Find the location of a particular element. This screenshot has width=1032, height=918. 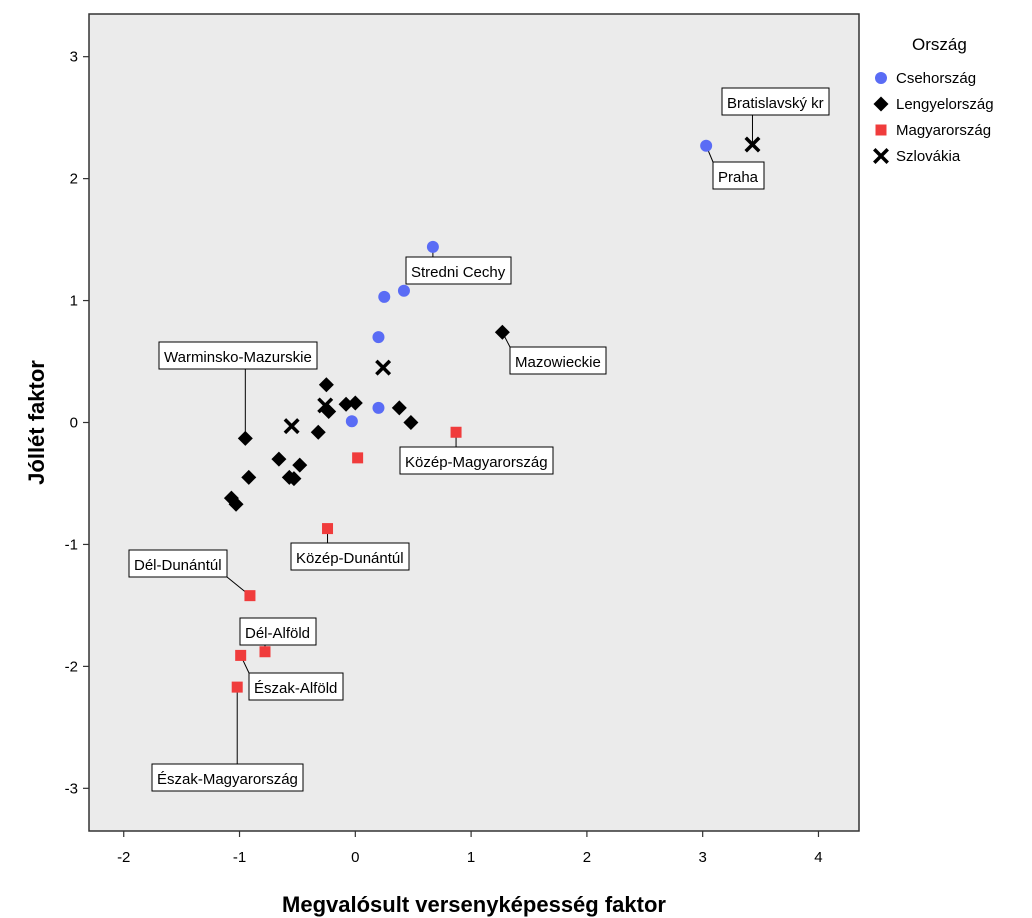

x-tick-label: 3 is located at coordinates (703, 857).